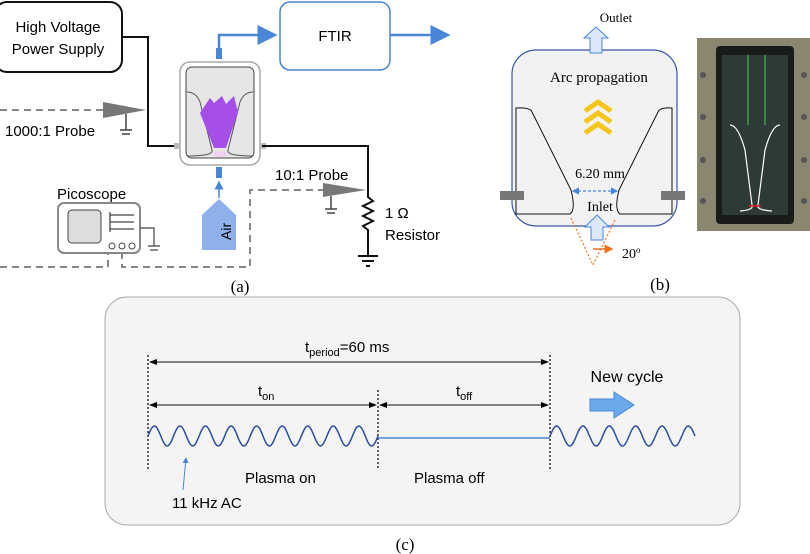 The width and height of the screenshot is (810, 554). I want to click on ac-wave-next, so click(622, 436).